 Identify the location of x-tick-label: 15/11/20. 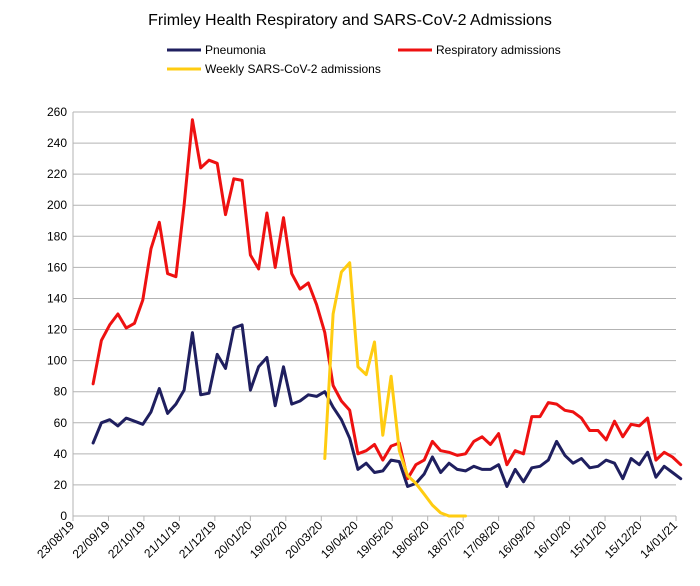
(588, 539).